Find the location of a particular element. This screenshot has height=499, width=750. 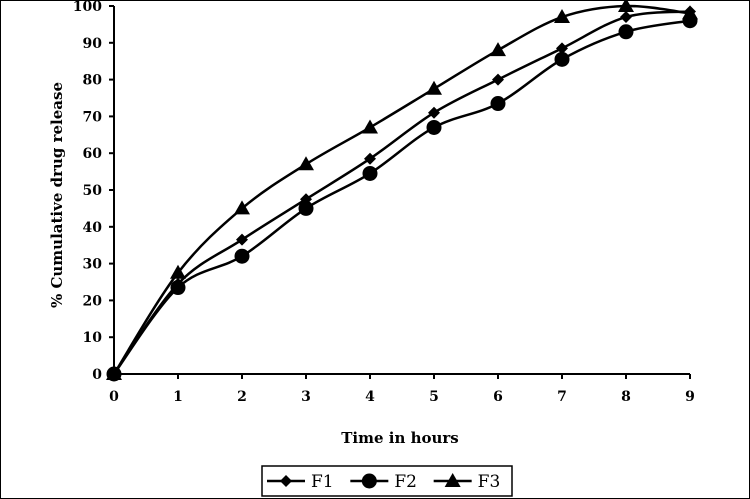

y-tick-label: 70 is located at coordinates (93, 117).